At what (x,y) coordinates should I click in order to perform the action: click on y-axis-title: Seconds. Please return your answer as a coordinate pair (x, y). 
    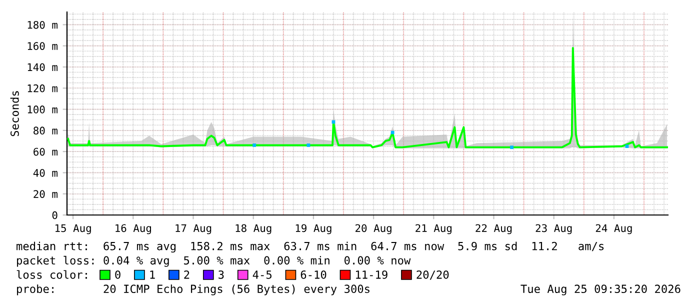
    Looking at the image, I should click on (14, 113).